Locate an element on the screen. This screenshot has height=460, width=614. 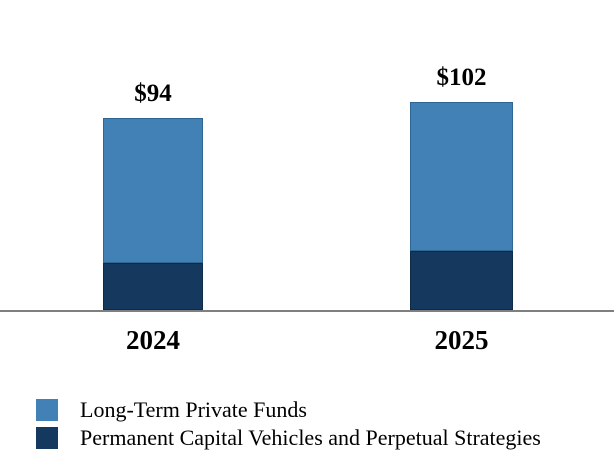
x-axis-label-2024: 2024 is located at coordinates (153, 340).